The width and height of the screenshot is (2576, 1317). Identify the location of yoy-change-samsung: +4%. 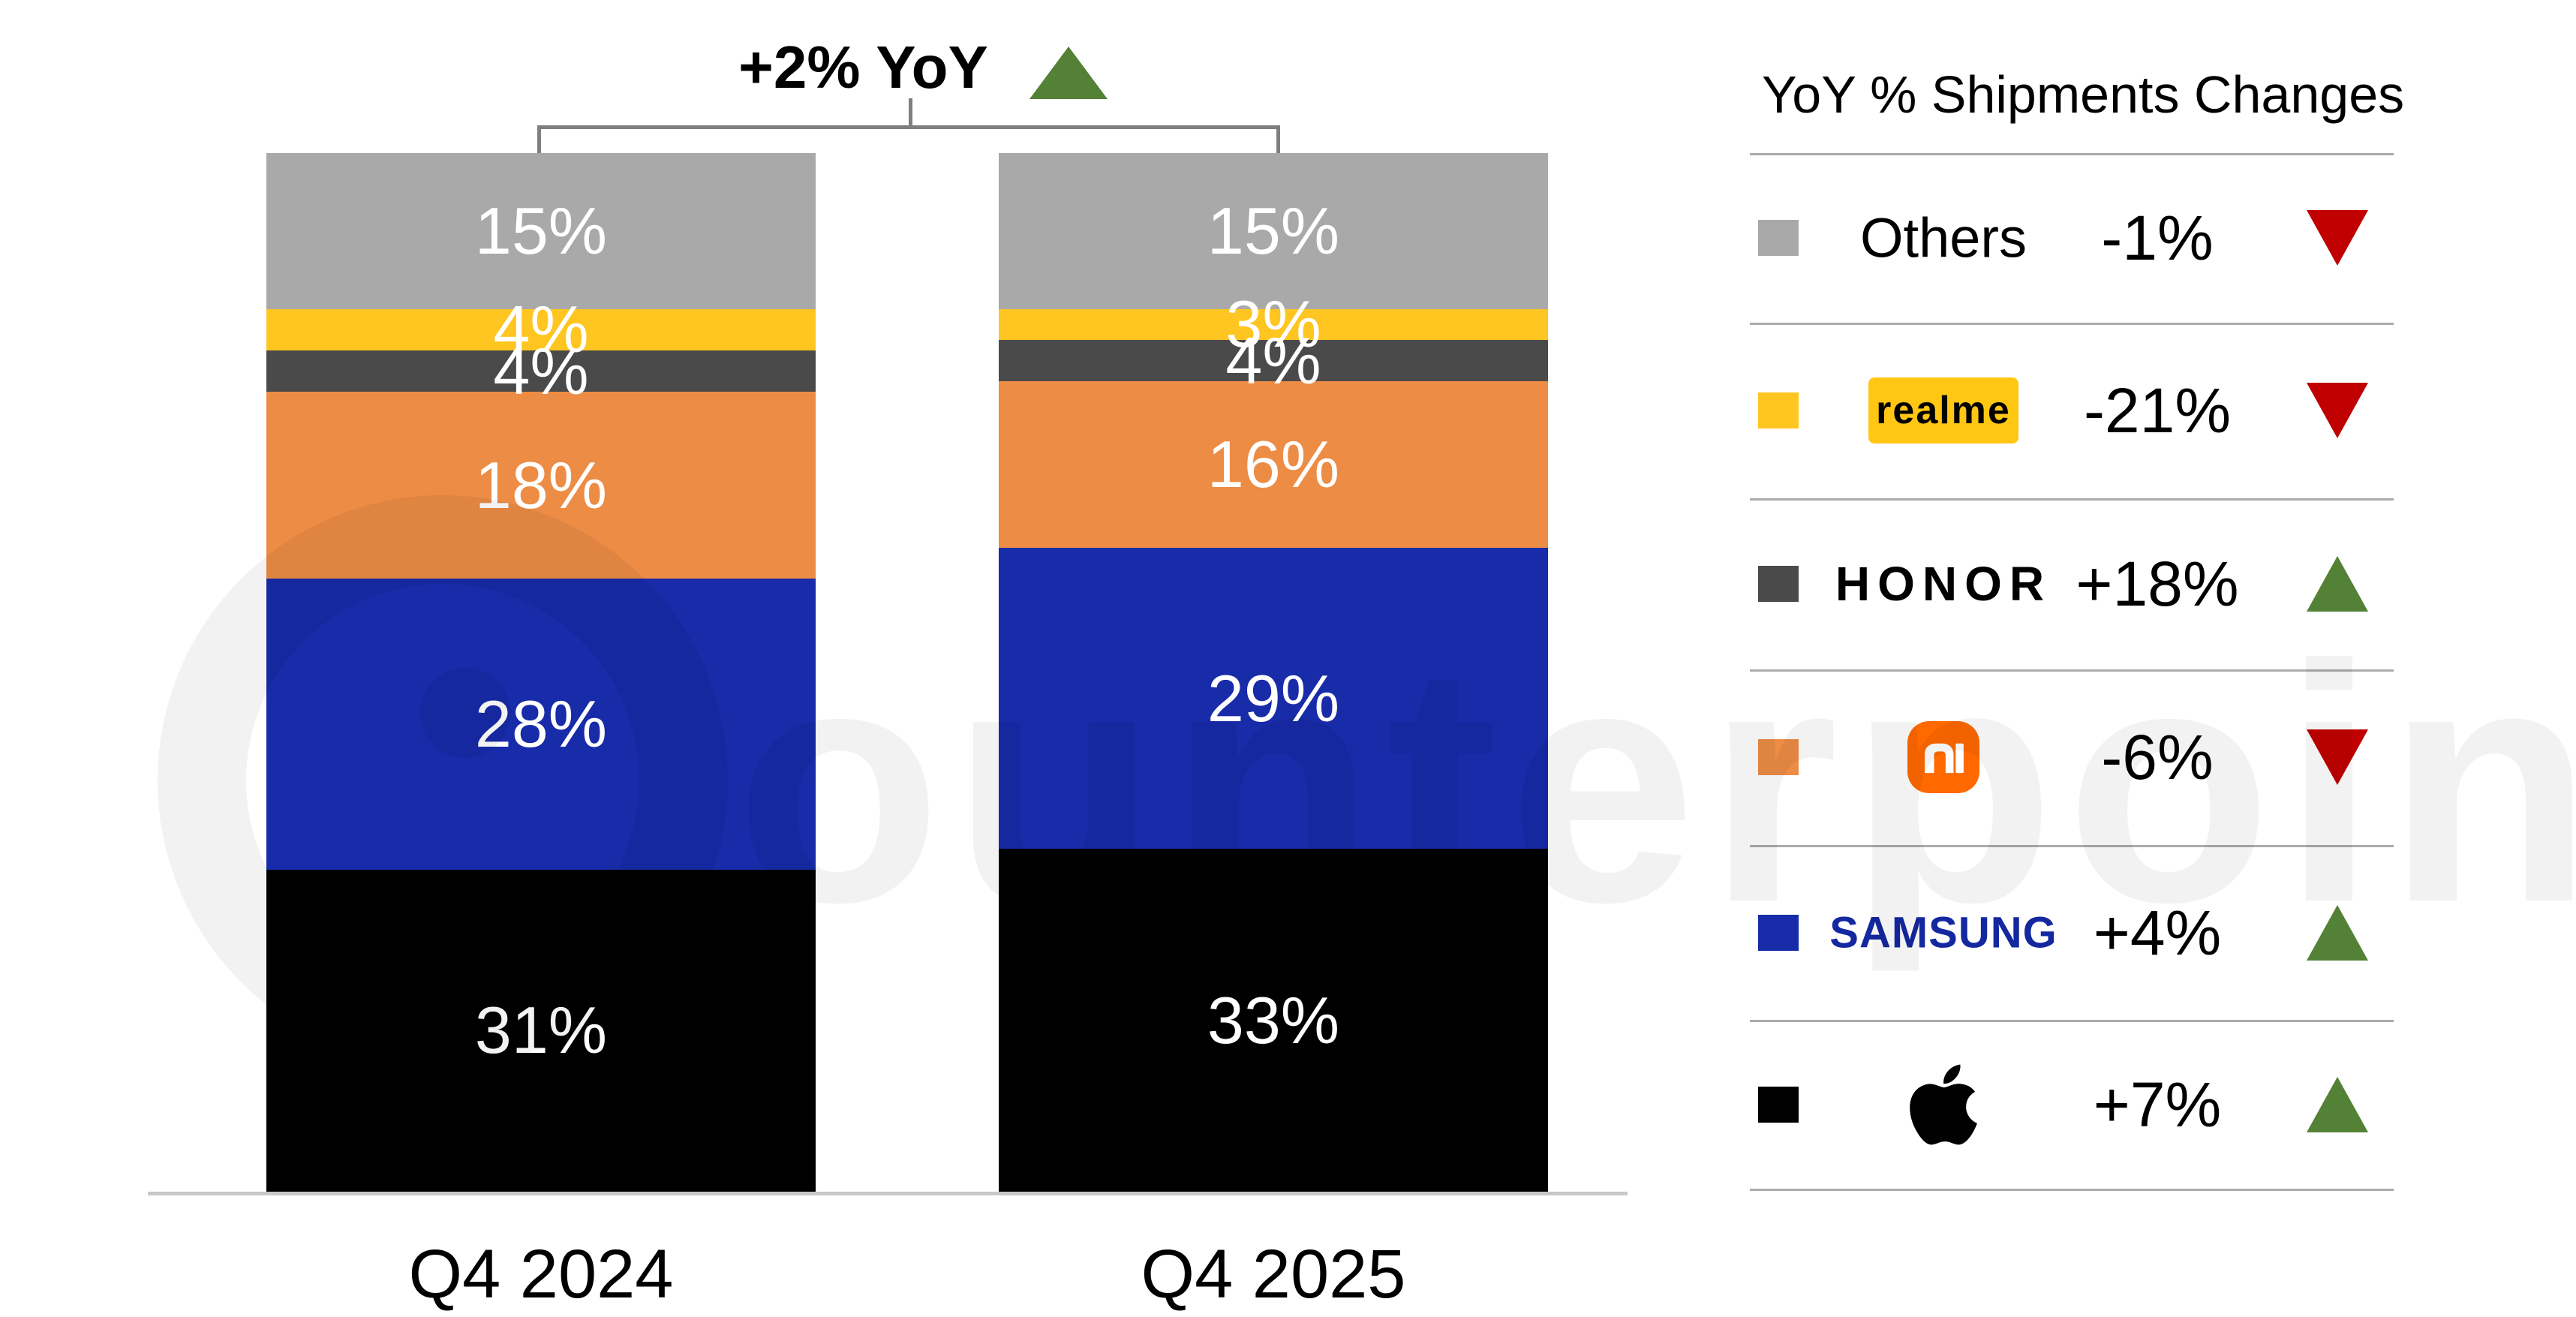
(2157, 932).